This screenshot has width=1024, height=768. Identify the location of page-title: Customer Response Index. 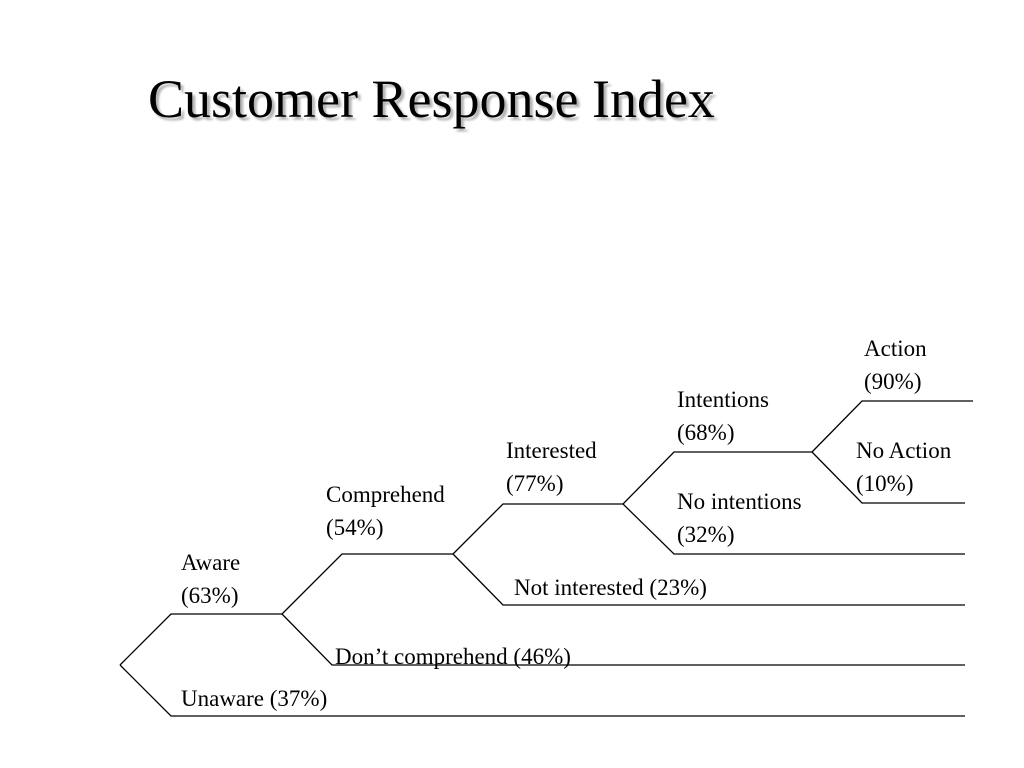
(431, 99).